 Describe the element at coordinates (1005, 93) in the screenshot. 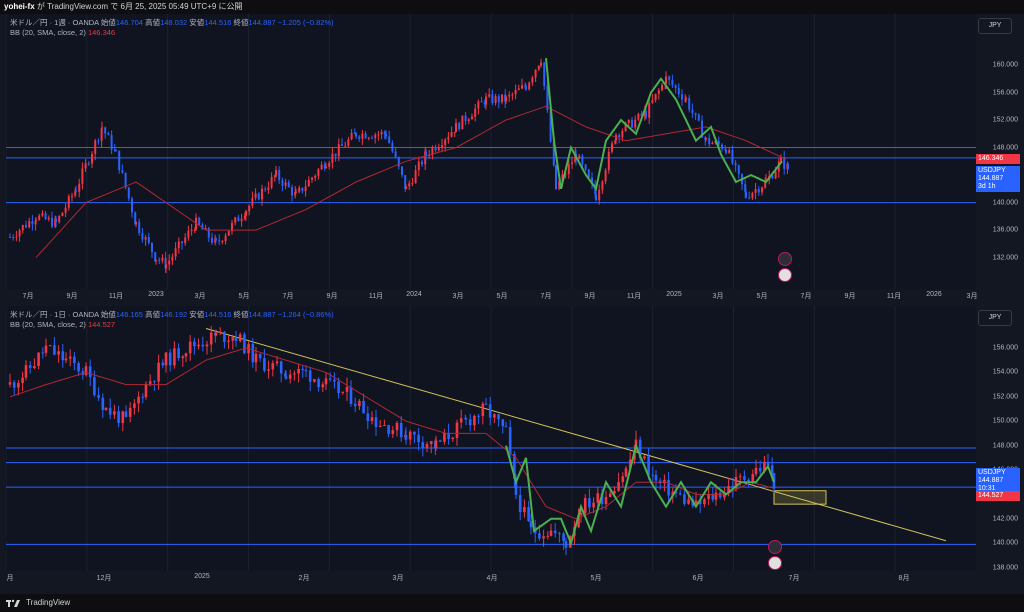

I see `weekly-price-tick: 156.000` at that location.